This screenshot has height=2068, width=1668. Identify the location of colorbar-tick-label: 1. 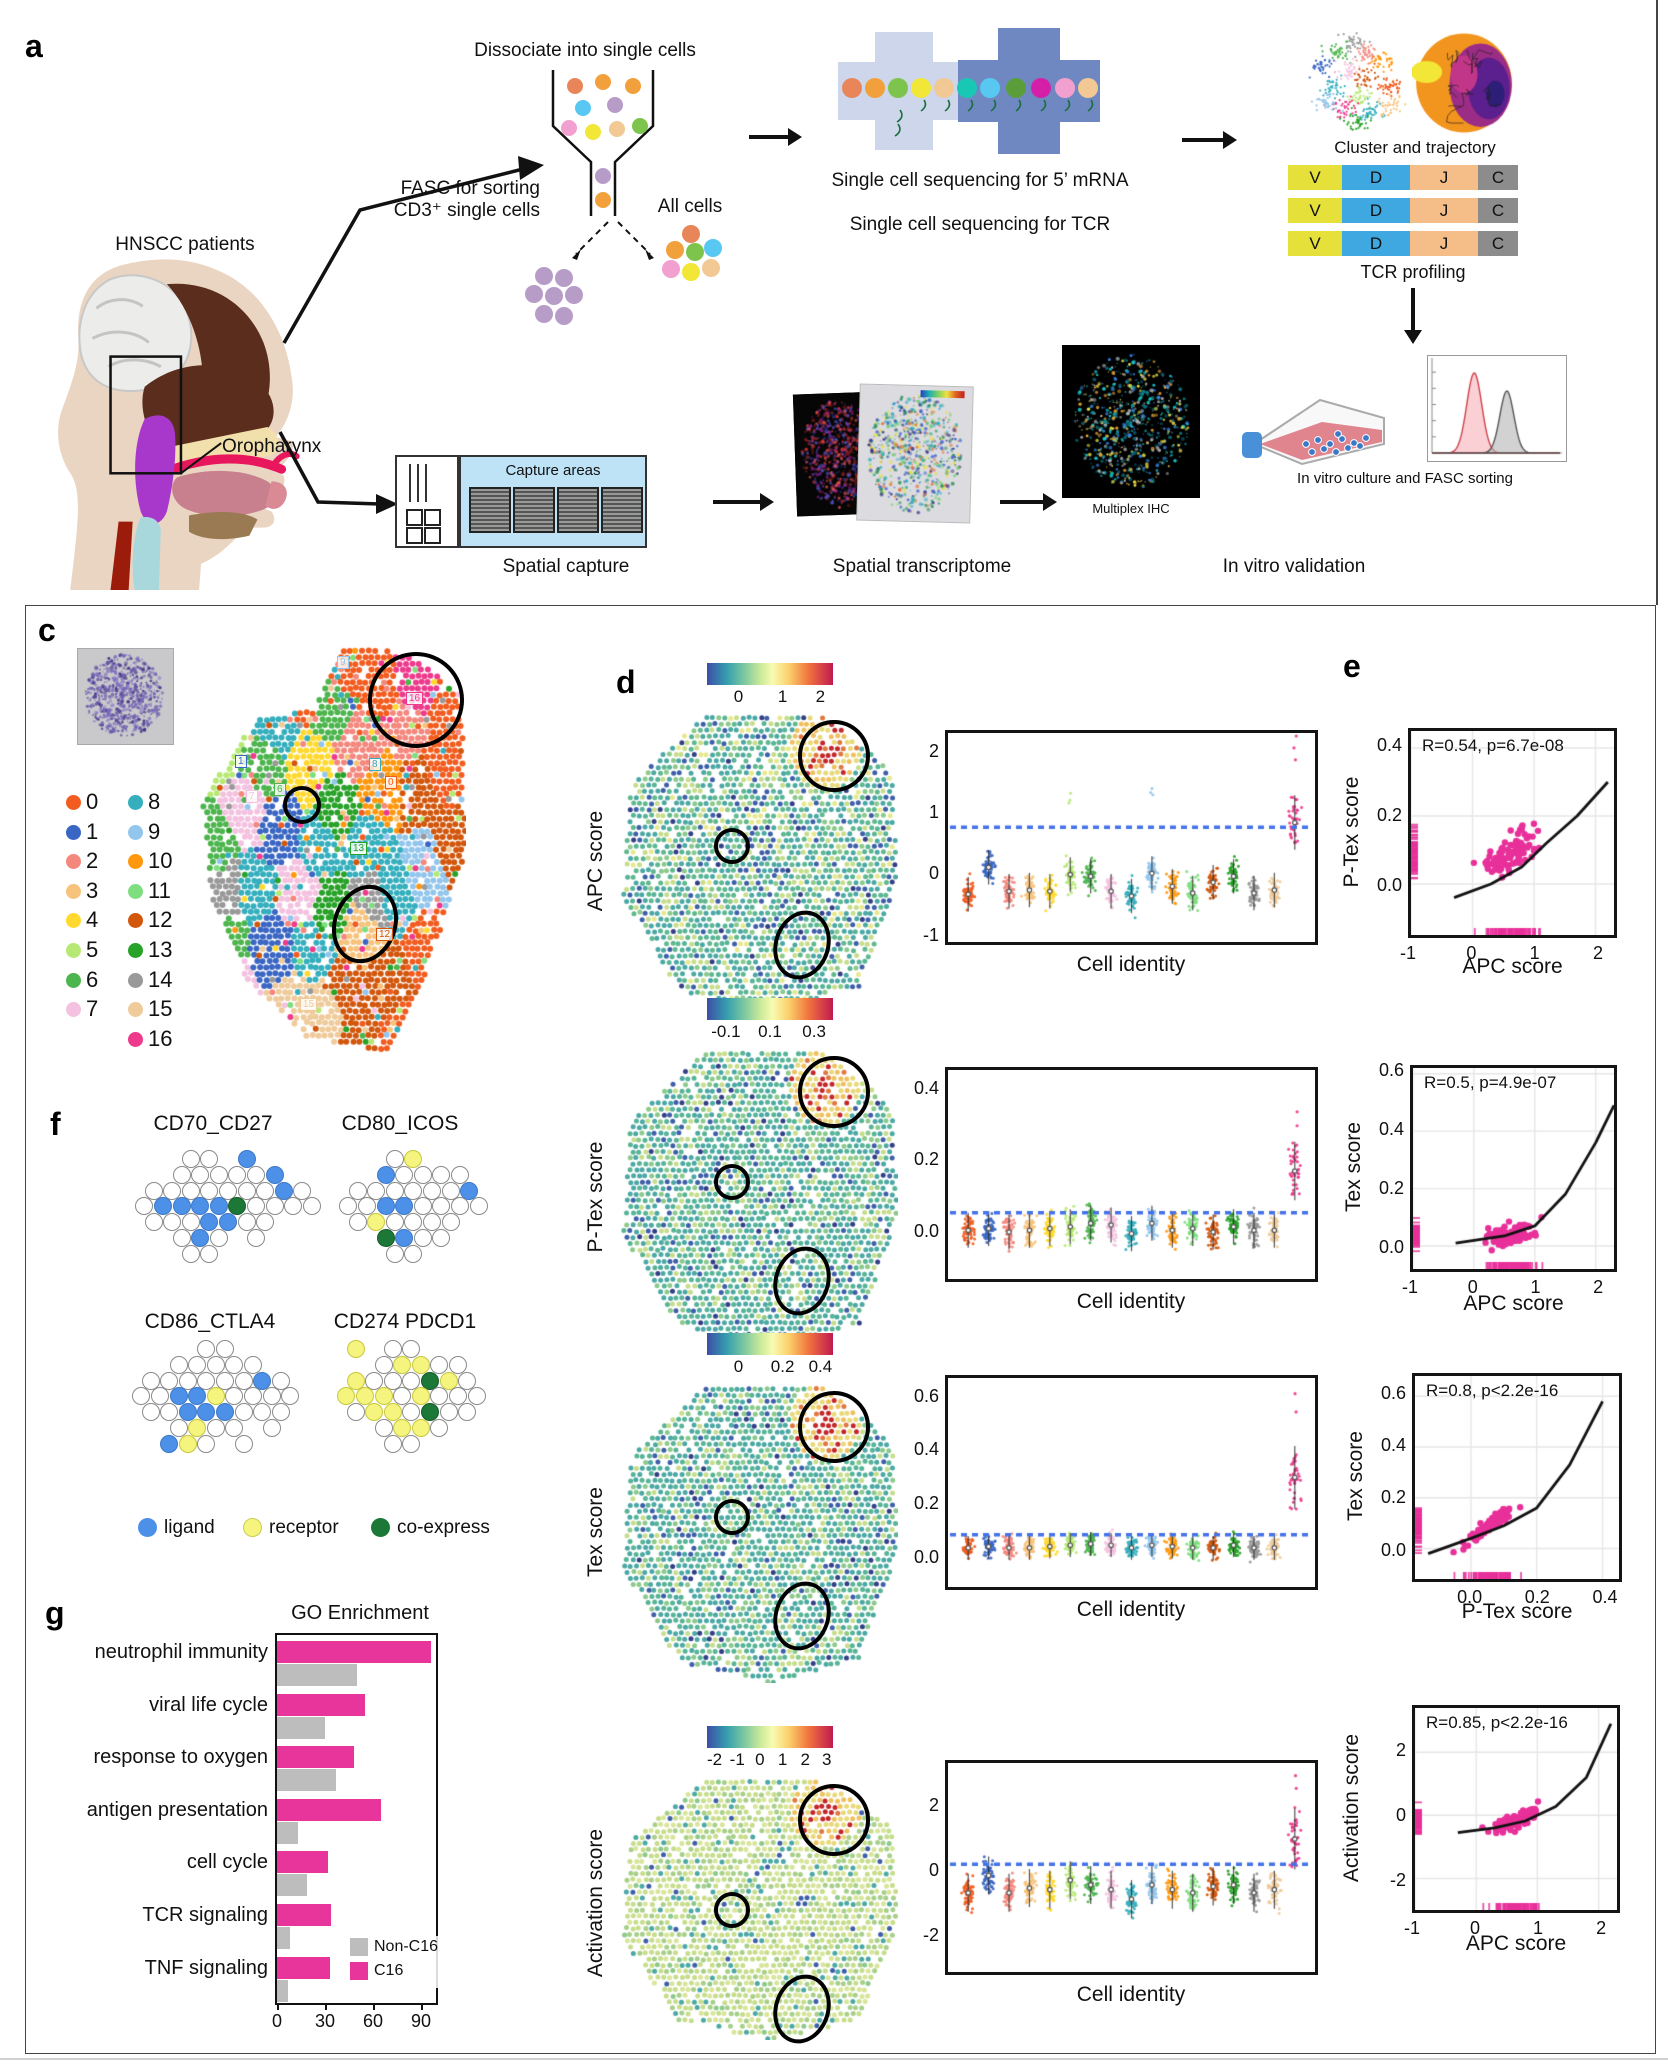
(782, 1759).